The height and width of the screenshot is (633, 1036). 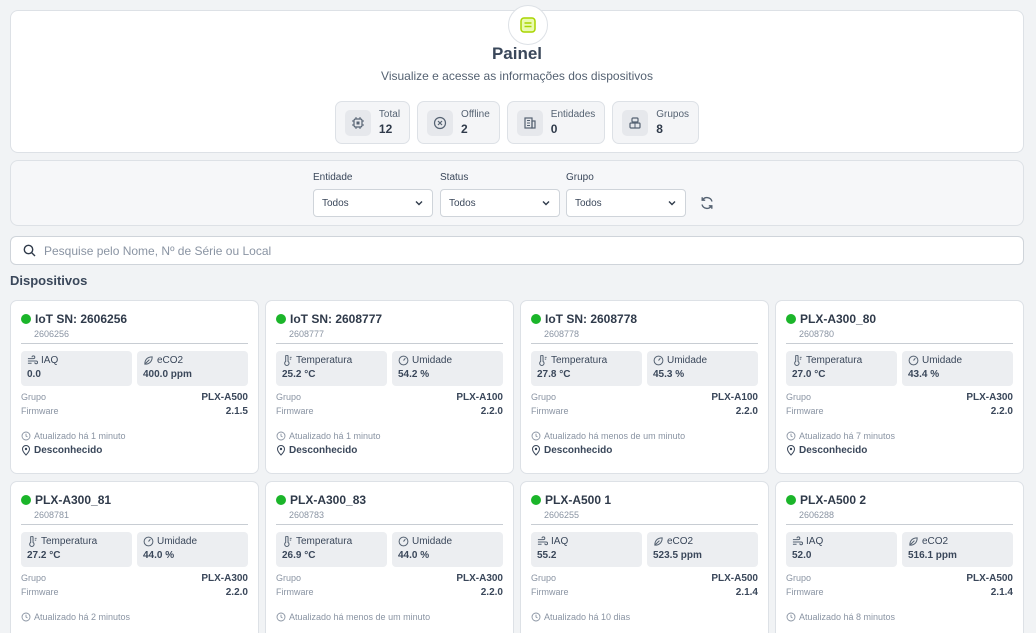 I want to click on metric-value: 54.2 %, so click(x=414, y=374).